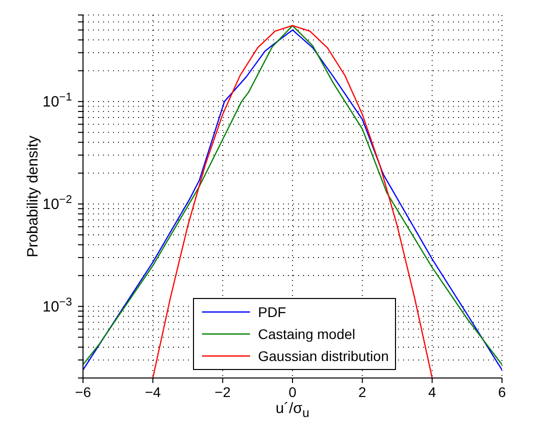 The height and width of the screenshot is (438, 535). I want to click on x-axis-title: u´/σ$_{u}$, so click(292, 410).